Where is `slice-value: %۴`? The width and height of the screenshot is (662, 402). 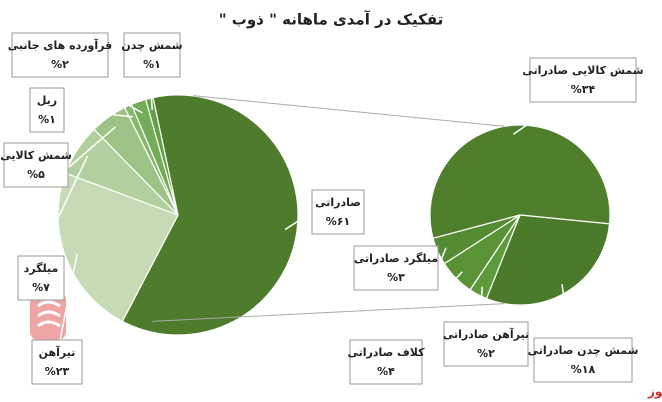 slice-value: %۴ is located at coordinates (386, 371).